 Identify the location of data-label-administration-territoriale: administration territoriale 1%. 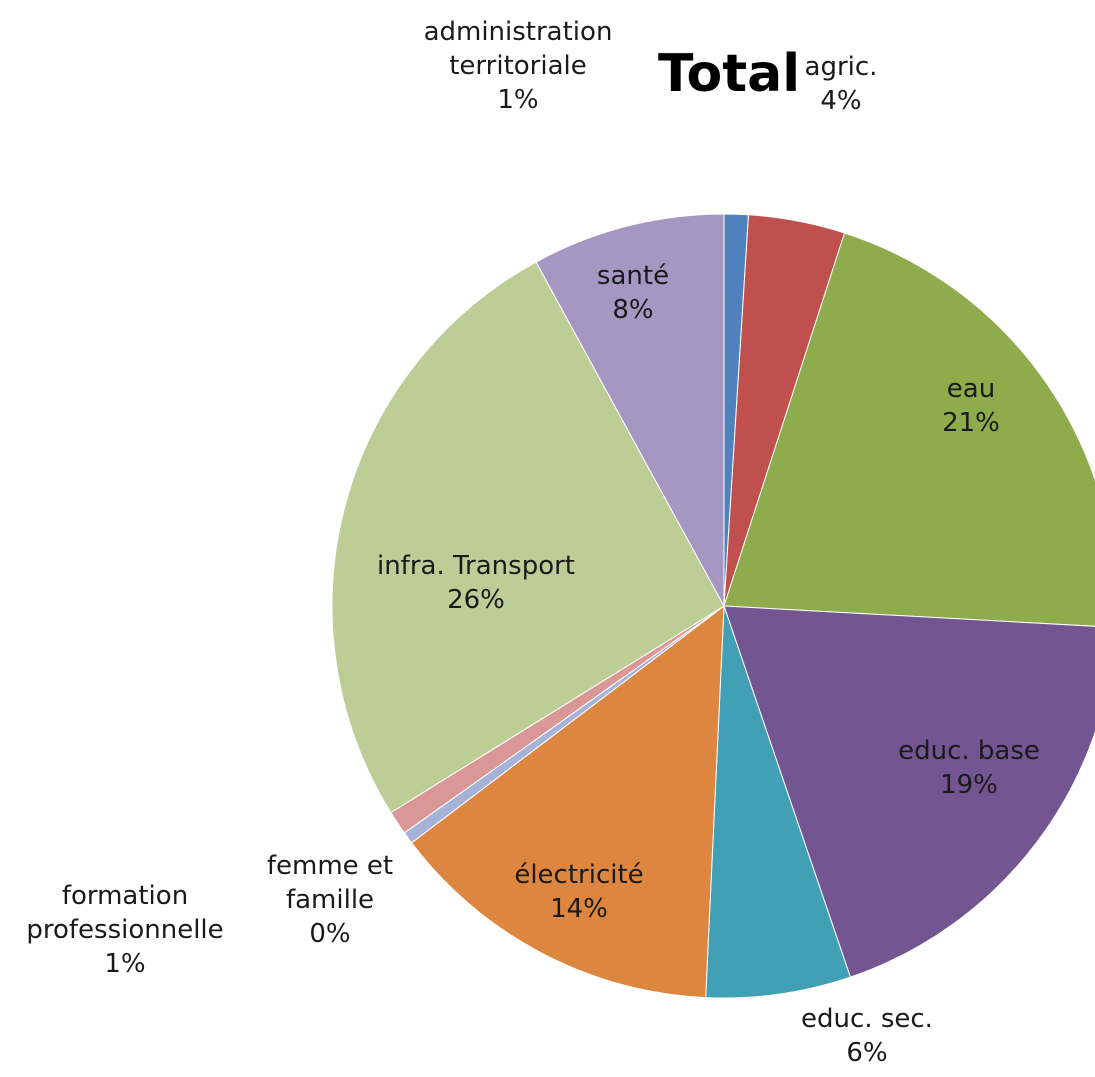
(518, 66).